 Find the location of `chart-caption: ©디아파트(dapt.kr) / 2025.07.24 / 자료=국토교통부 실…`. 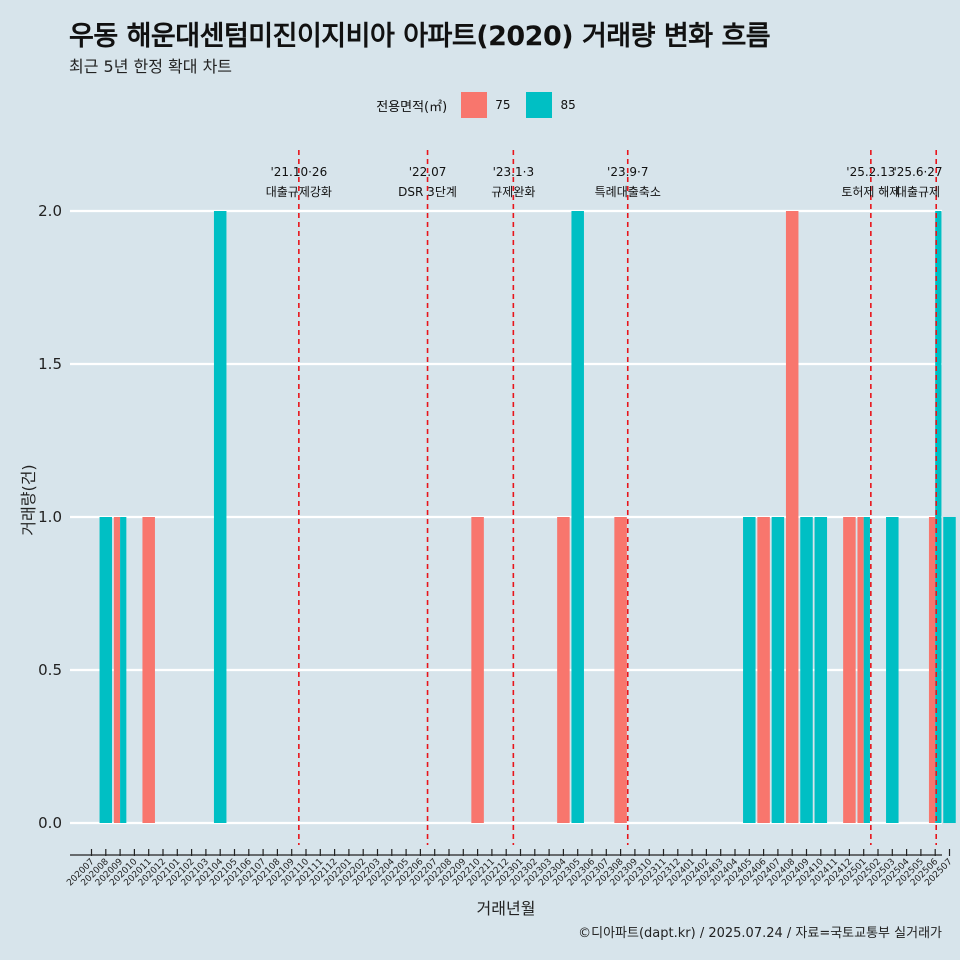

chart-caption: ©디아파트(dapt.kr) / 2025.07.24 / 자료=국토교통부 실… is located at coordinates (760, 933).